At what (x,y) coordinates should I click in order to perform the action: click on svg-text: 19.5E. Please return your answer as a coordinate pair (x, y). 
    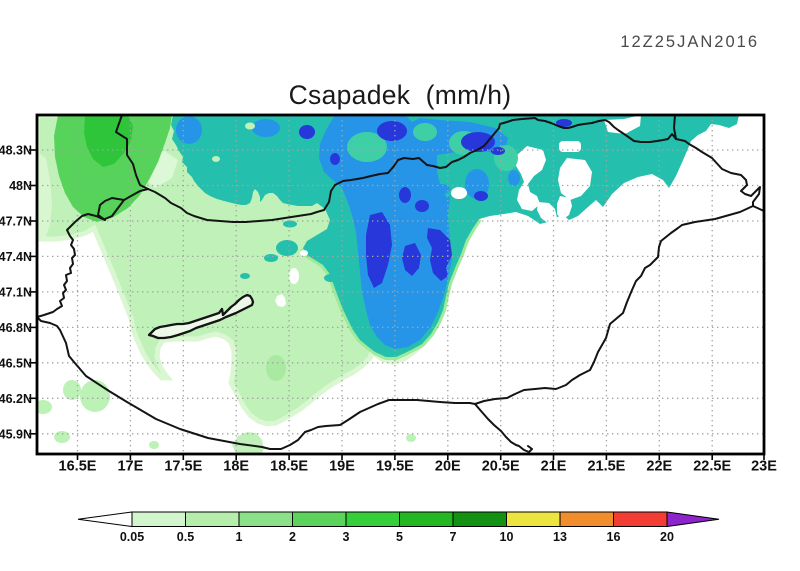
    Looking at the image, I should click on (395, 467).